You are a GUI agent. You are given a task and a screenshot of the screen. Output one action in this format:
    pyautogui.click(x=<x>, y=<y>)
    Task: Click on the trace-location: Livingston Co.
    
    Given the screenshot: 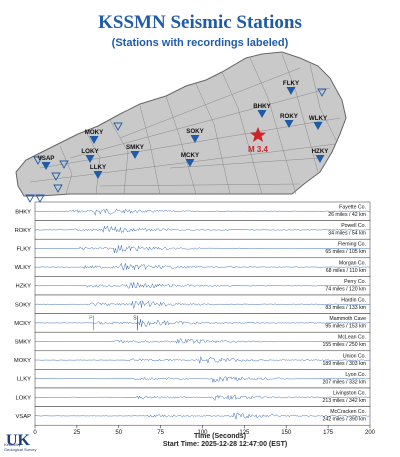 What is the action you would take?
    pyautogui.click(x=349, y=394)
    